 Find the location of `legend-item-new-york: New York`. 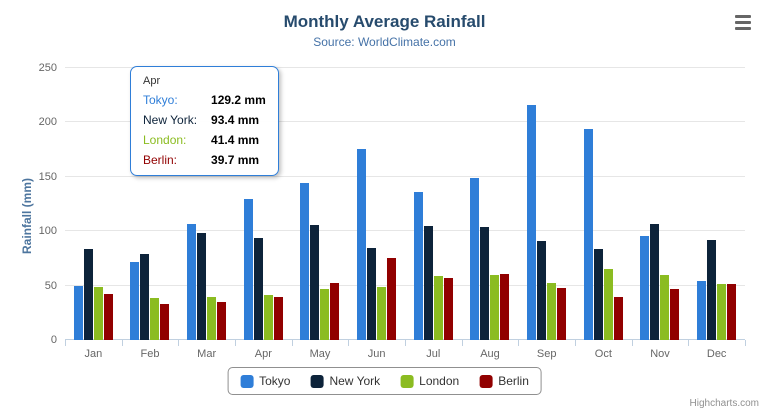

legend-item-new-york: New York is located at coordinates (345, 381).